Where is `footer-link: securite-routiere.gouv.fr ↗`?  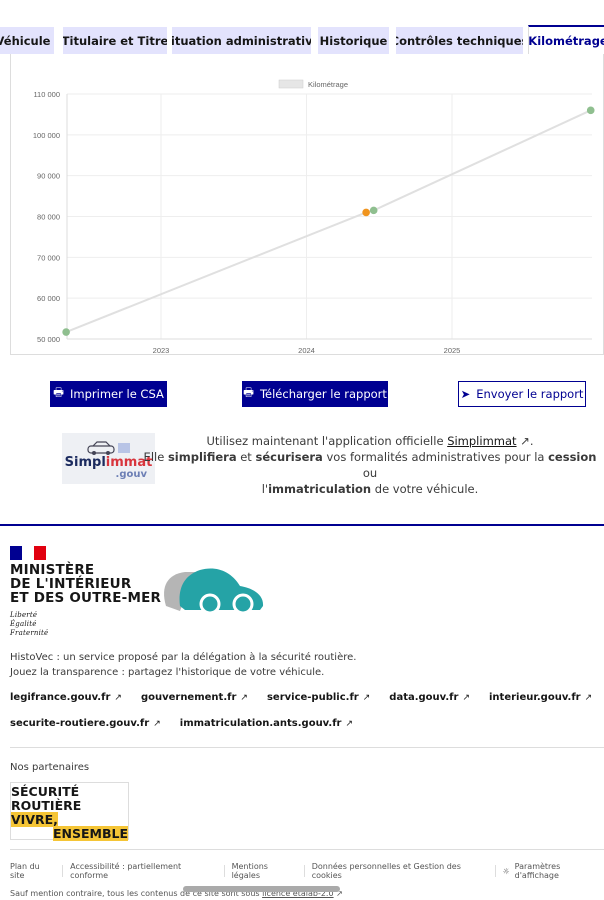 footer-link: securite-routiere.gouv.fr ↗ is located at coordinates (85, 723).